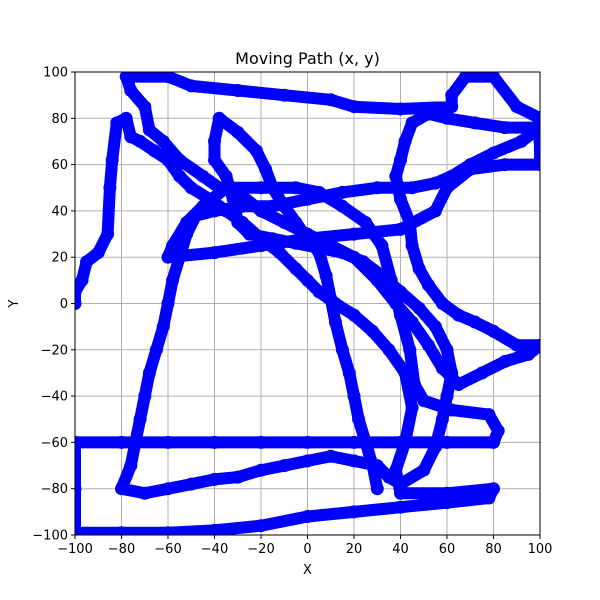 Image resolution: width=600 pixels, height=600 pixels. What do you see at coordinates (307, 570) in the screenshot?
I see `x-axis-label: X` at bounding box center [307, 570].